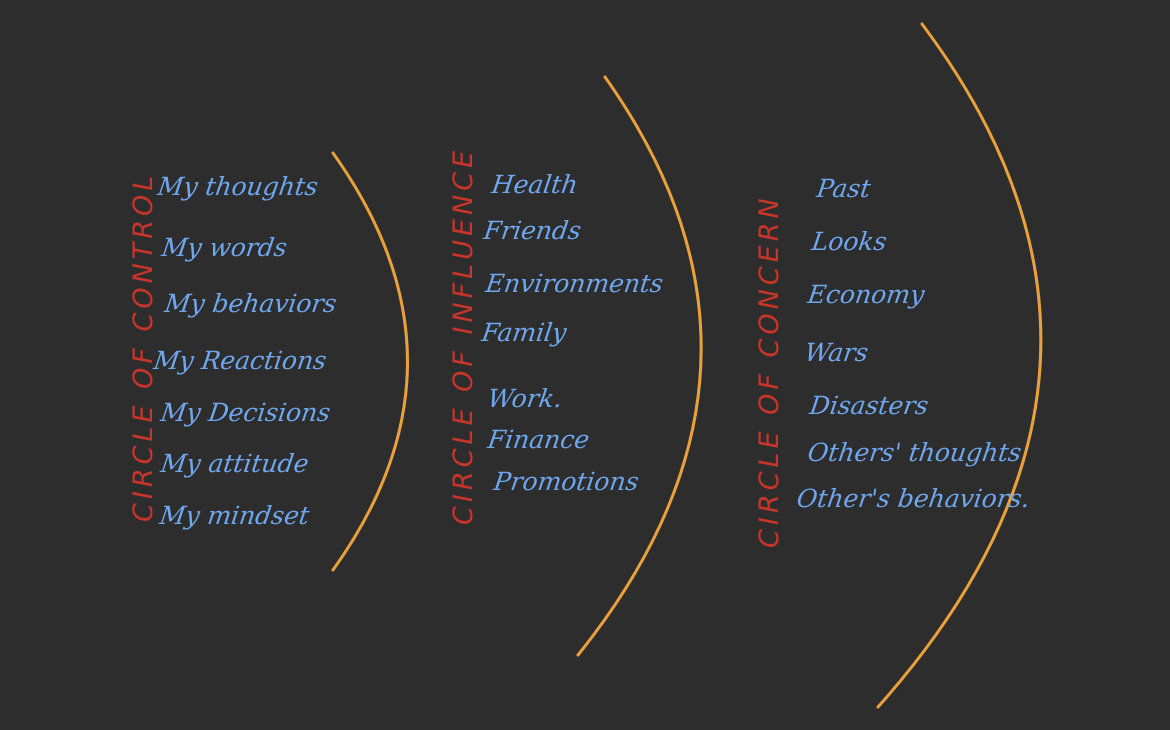 This screenshot has height=730, width=1170. What do you see at coordinates (849, 241) in the screenshot?
I see `list-item: Looks` at bounding box center [849, 241].